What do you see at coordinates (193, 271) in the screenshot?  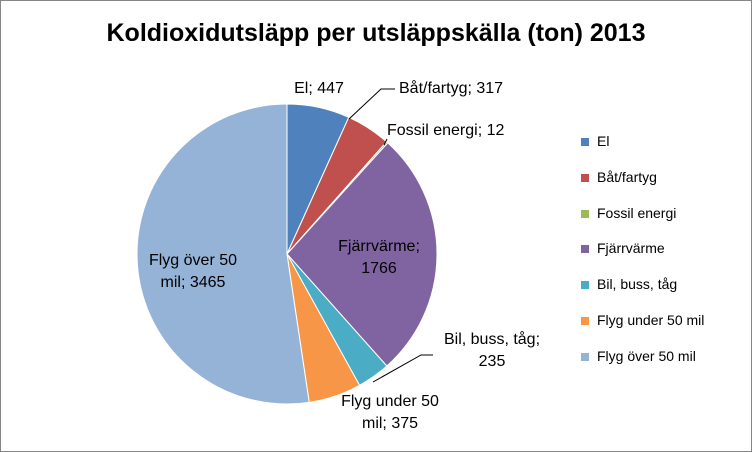 I see `data-label: Flyg över 50 mil; 3465` at bounding box center [193, 271].